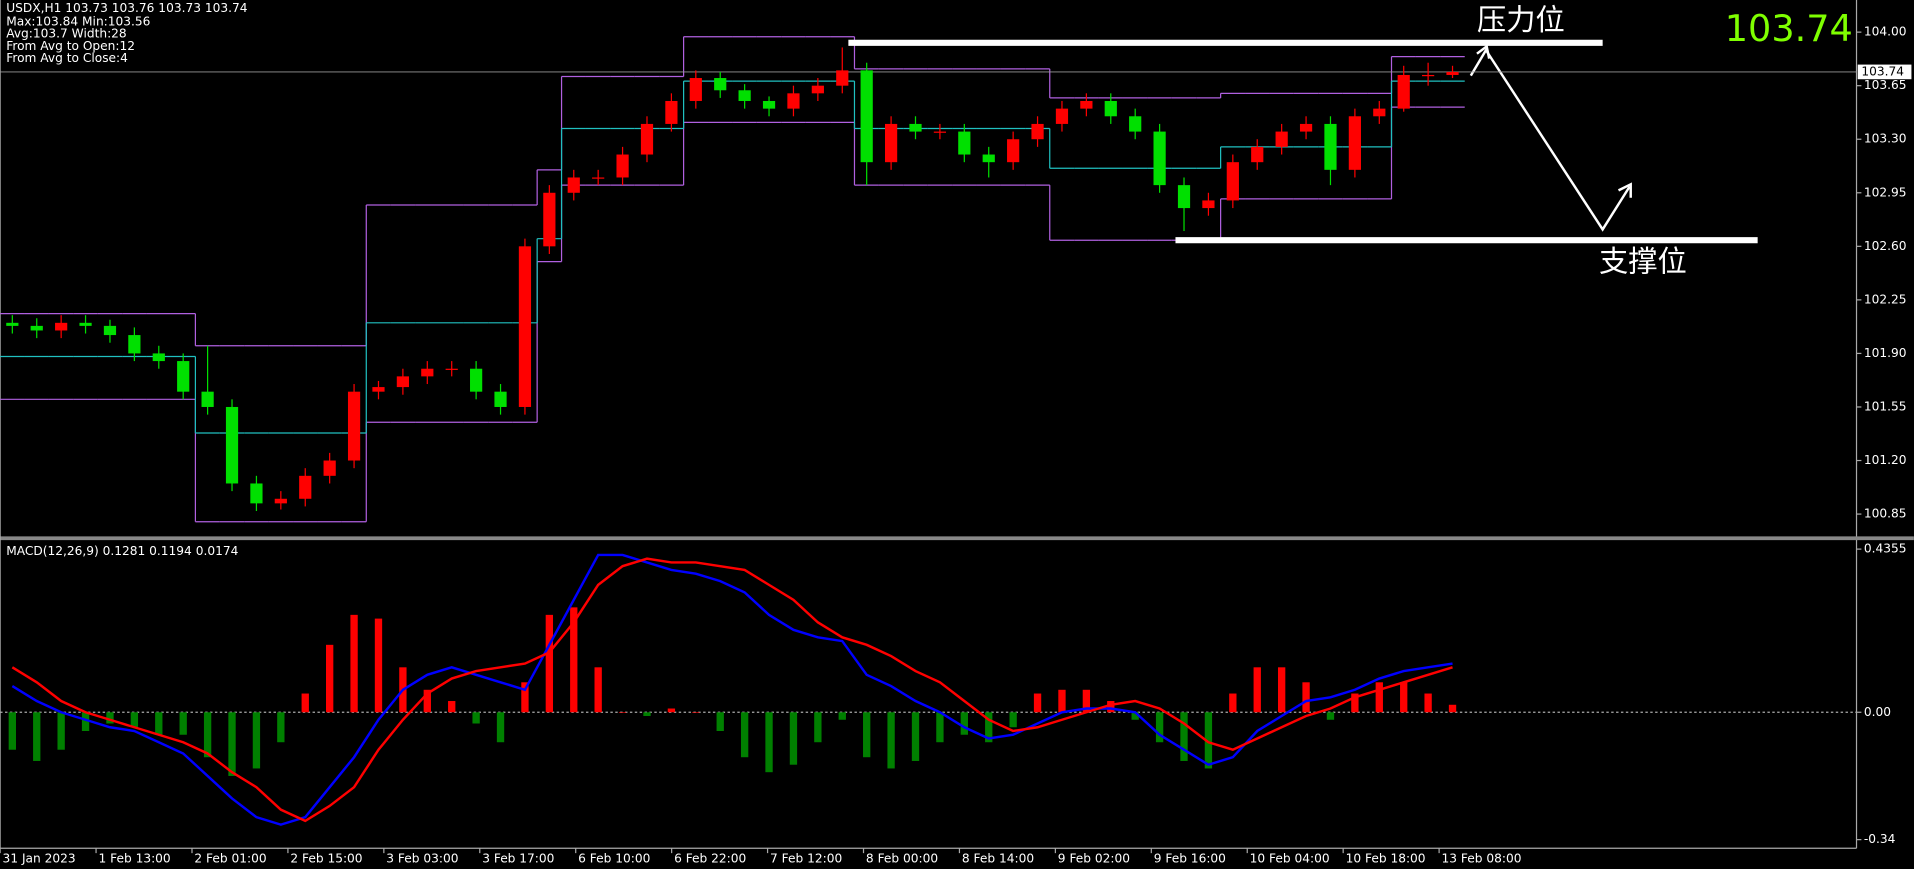 The image size is (1914, 869). What do you see at coordinates (67, 58) in the screenshot?
I see `info-line: From Avg to Close:4` at bounding box center [67, 58].